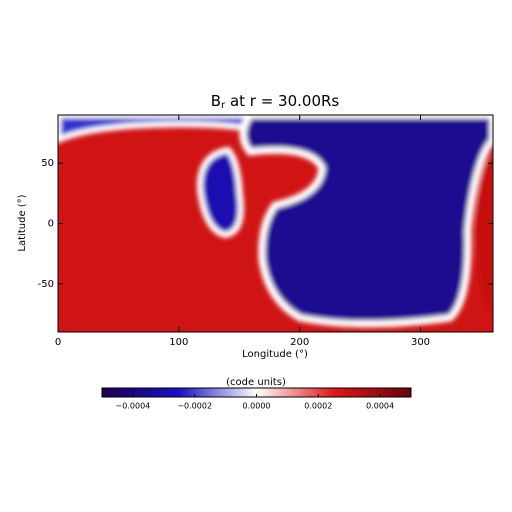 The image size is (512, 512). What do you see at coordinates (275, 102) in the screenshot?
I see `chart-title: Br at r = 30.00Rs` at bounding box center [275, 102].